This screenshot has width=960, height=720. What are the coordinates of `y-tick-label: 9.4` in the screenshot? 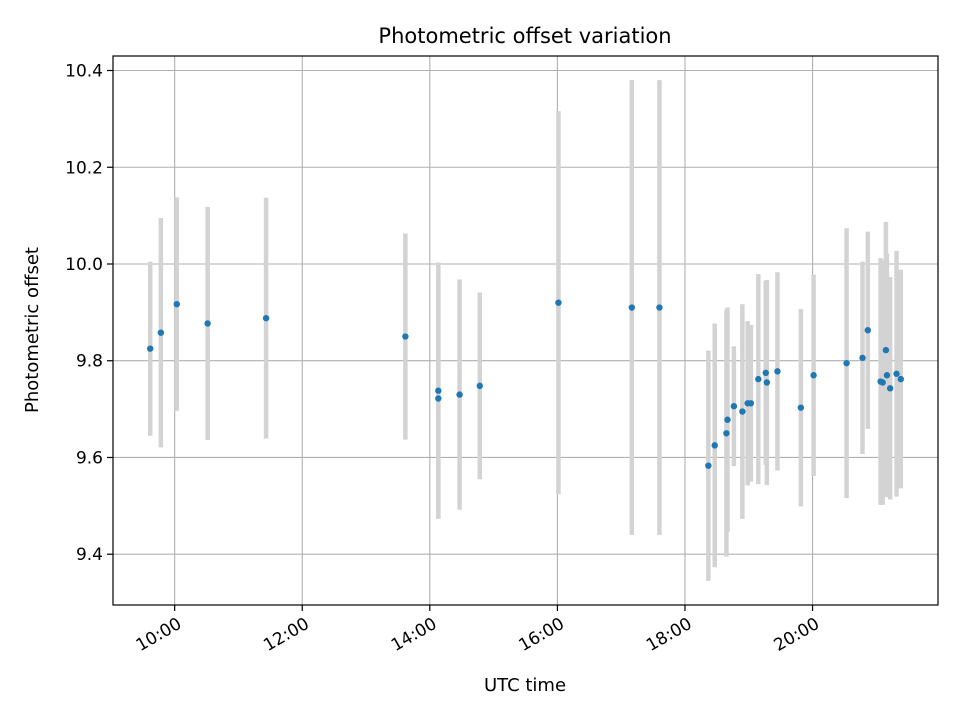 It's located at (89, 555).